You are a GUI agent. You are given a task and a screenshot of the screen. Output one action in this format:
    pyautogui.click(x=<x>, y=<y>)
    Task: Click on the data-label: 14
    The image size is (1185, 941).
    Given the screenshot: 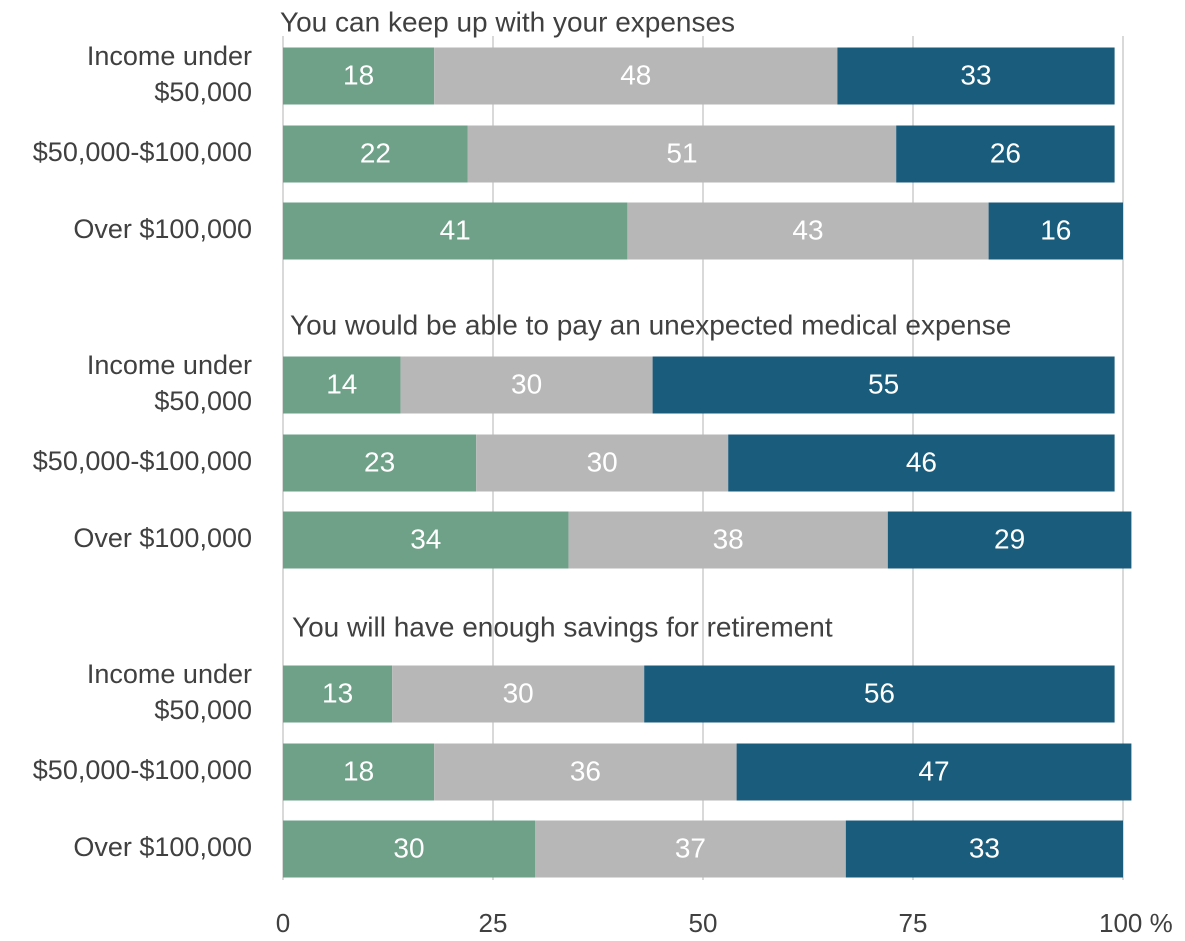 What is the action you would take?
    pyautogui.click(x=341, y=383)
    